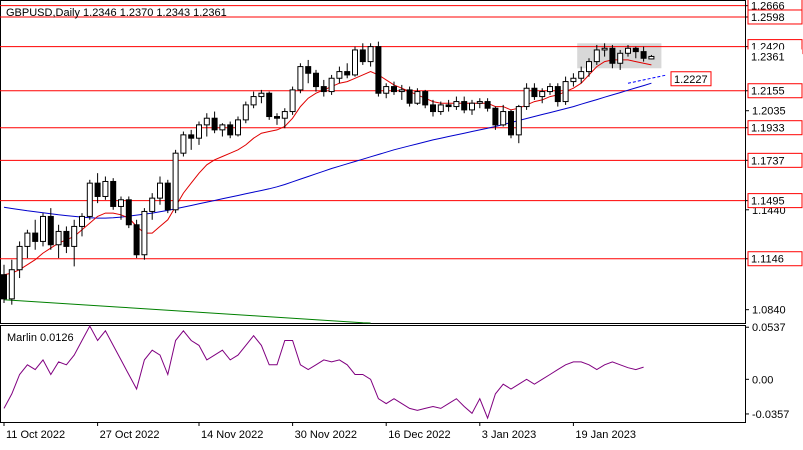 This screenshot has height=450, width=803. I want to click on osc-tick-label: 0.0537, so click(769, 328).